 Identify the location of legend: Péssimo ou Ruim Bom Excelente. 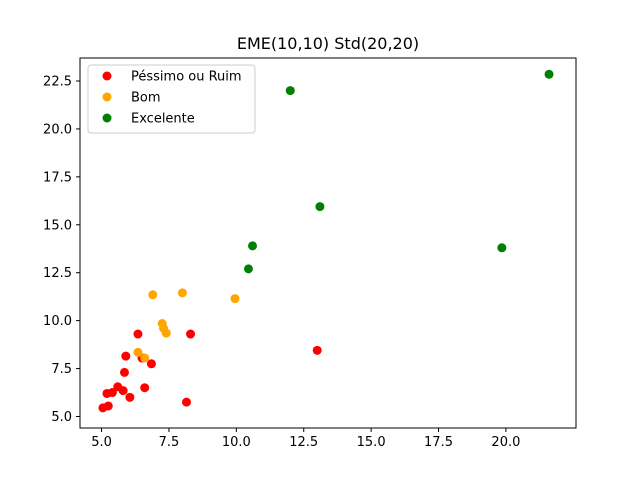
(171, 99).